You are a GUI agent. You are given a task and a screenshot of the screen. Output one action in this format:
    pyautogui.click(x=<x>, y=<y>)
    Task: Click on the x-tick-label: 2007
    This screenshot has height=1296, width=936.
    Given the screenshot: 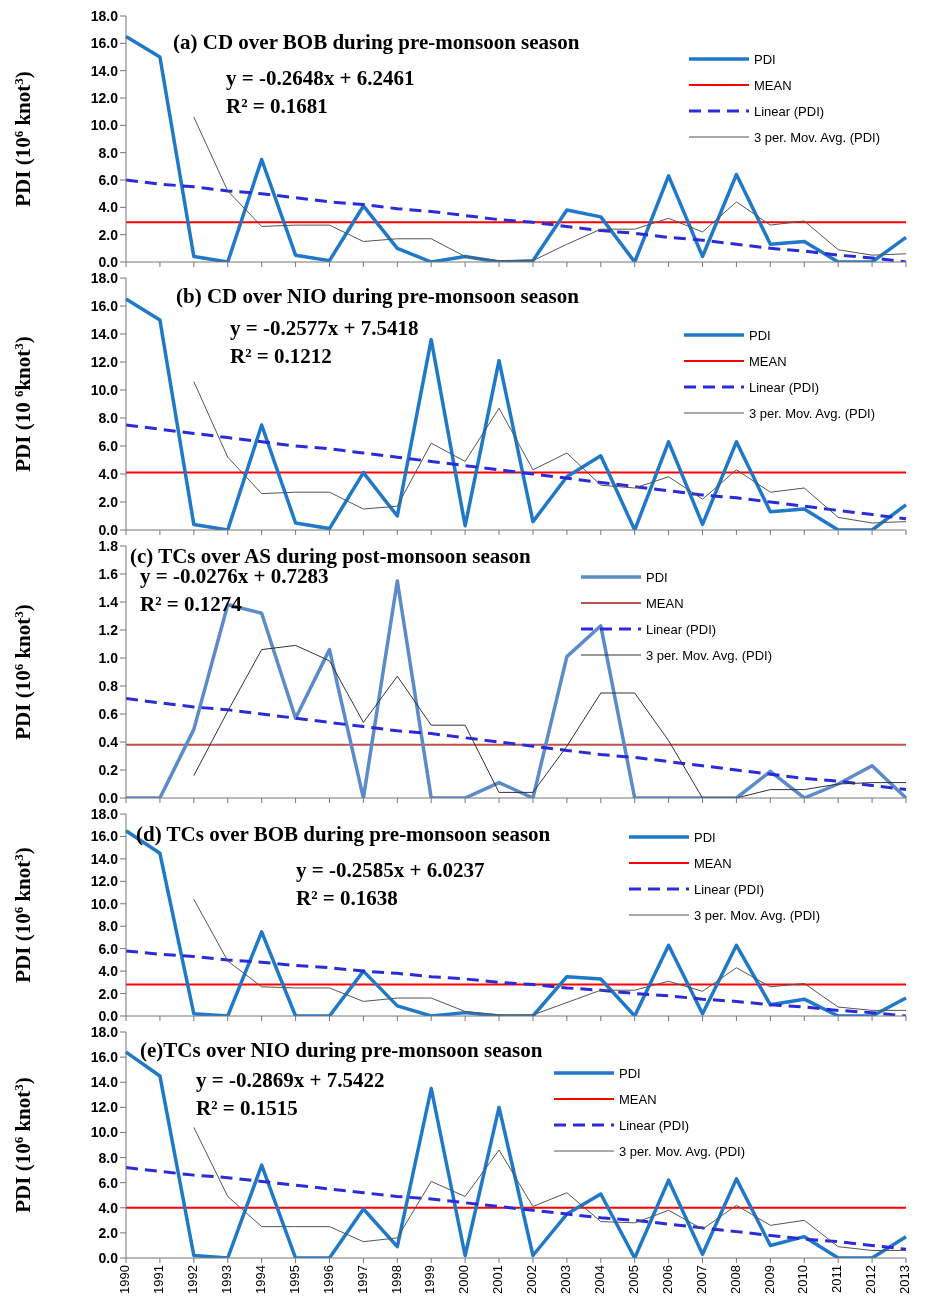 What is the action you would take?
    pyautogui.click(x=701, y=1279)
    